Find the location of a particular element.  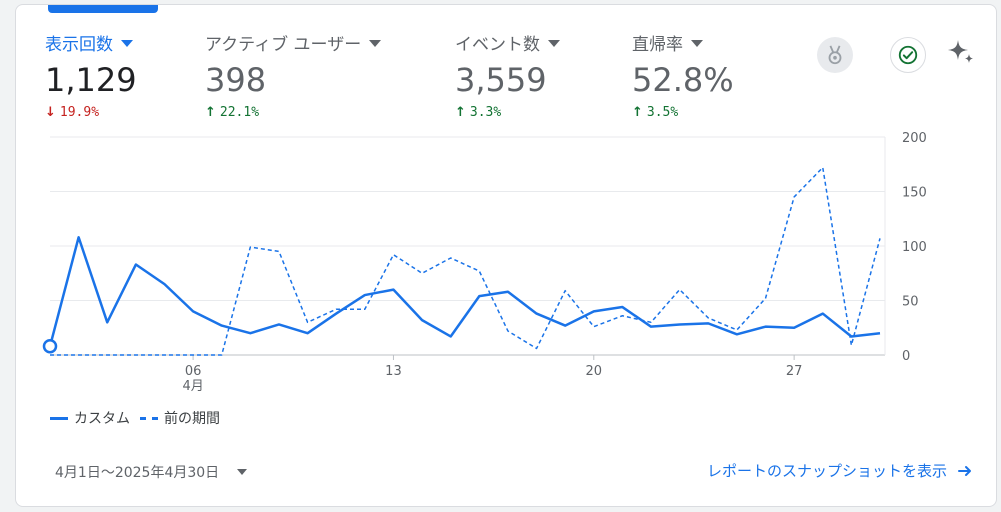

metric-views: 表示回数 1,129 ↓ 19.9% is located at coordinates (91, 75).